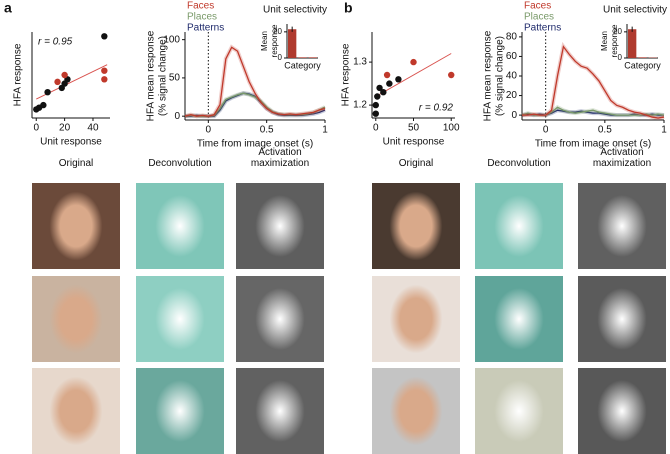 This screenshot has height=454, width=670. Describe the element at coordinates (93, 128) in the screenshot. I see `x-tick-label: 40` at that location.